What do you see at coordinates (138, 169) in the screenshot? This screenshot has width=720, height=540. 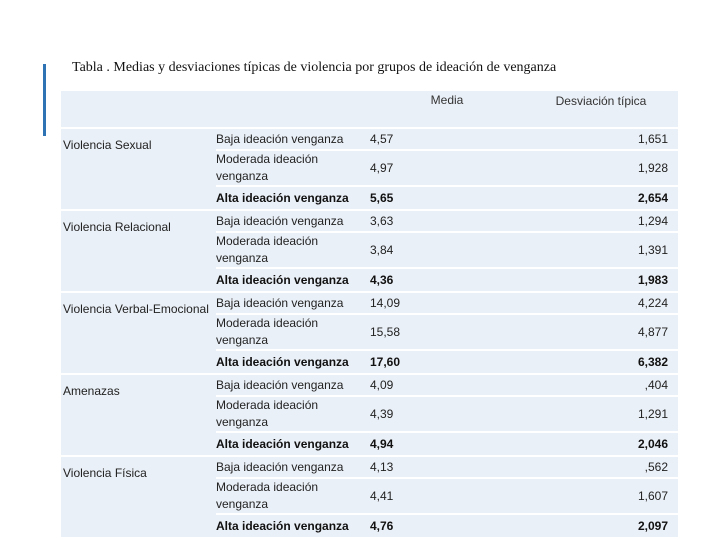 I see `group-label: Violencia Sexual` at bounding box center [138, 169].